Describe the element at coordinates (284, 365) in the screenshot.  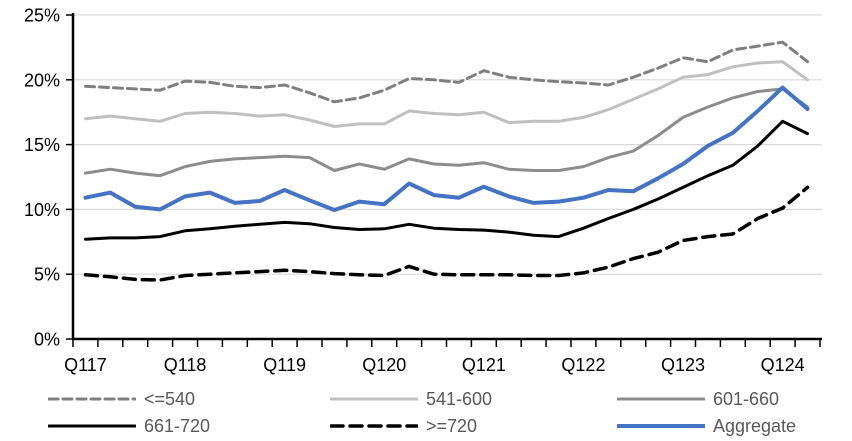
I see `x-axis-tick-label: Q119` at that location.